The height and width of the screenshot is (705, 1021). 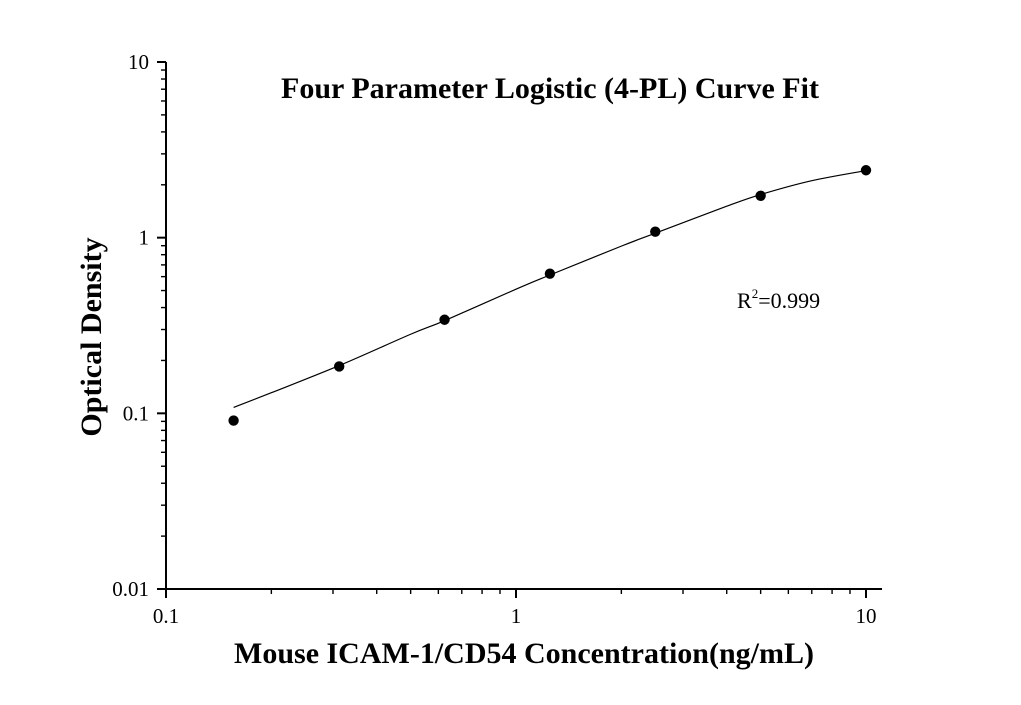 I want to click on r-squared-base: R, so click(x=744, y=300).